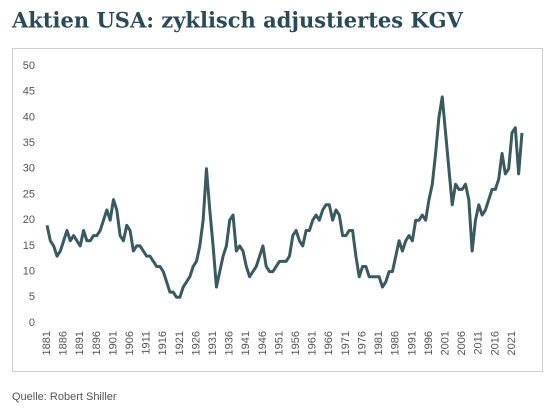  I want to click on x-tick-label: 1926, so click(196, 343).